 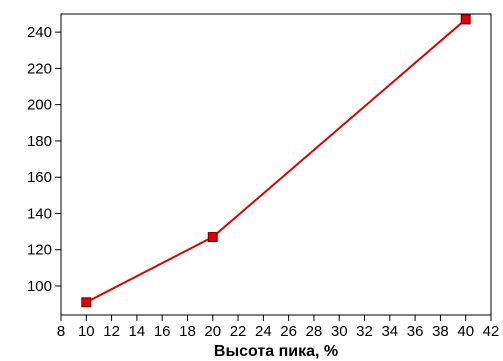 I want to click on x-tick-label: 36, so click(x=415, y=331).